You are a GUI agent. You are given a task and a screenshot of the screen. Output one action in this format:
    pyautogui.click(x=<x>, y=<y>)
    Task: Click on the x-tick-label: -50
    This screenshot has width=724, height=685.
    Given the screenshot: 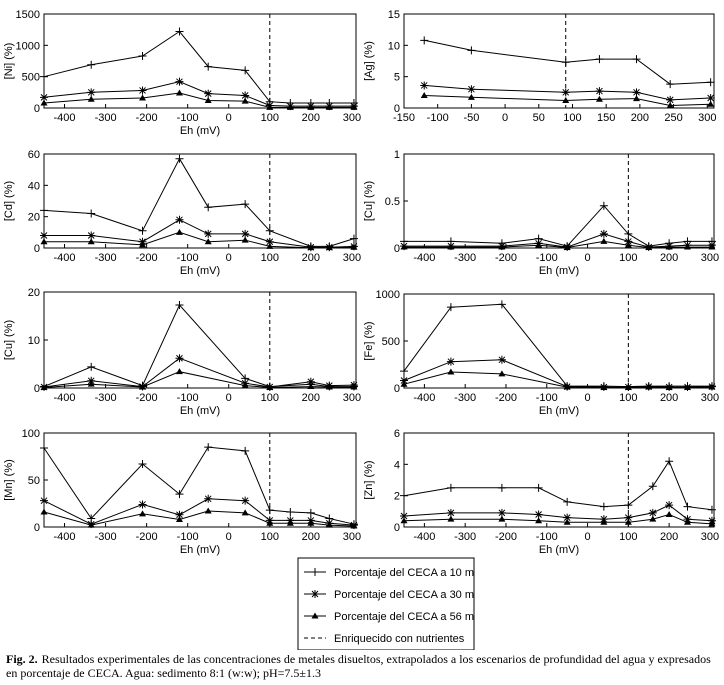 What is the action you would take?
    pyautogui.click(x=471, y=118)
    